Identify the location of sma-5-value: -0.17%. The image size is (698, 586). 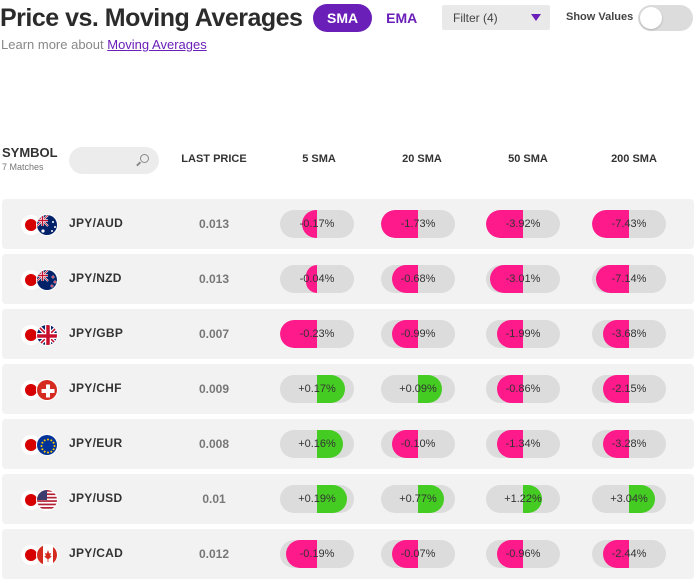
(317, 224).